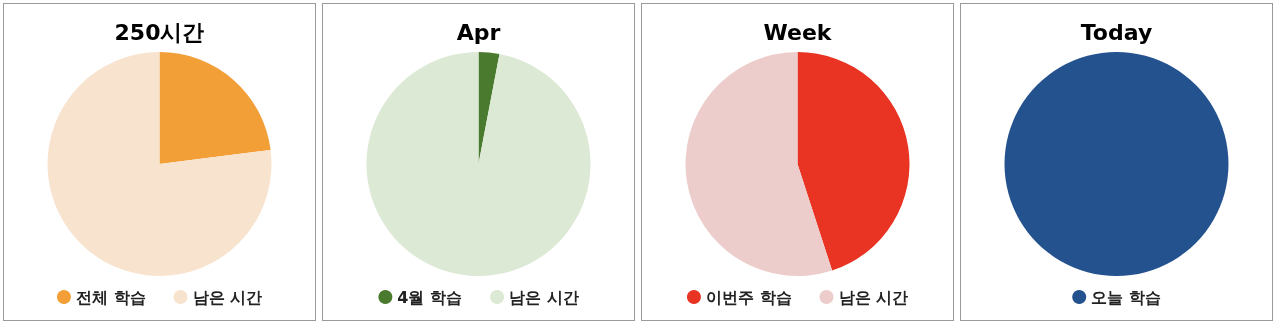 This screenshot has height=325, width=1280. What do you see at coordinates (1126, 297) in the screenshot?
I see `legend-label: 오늘 학습` at bounding box center [1126, 297].